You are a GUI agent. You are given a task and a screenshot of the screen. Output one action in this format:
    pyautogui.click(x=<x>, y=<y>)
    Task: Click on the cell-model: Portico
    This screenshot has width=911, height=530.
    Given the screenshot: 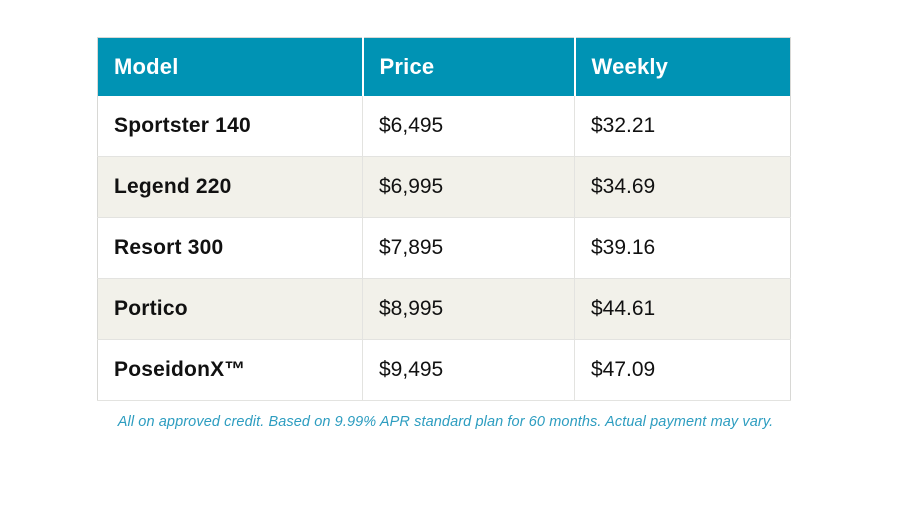 What is the action you would take?
    pyautogui.click(x=230, y=309)
    